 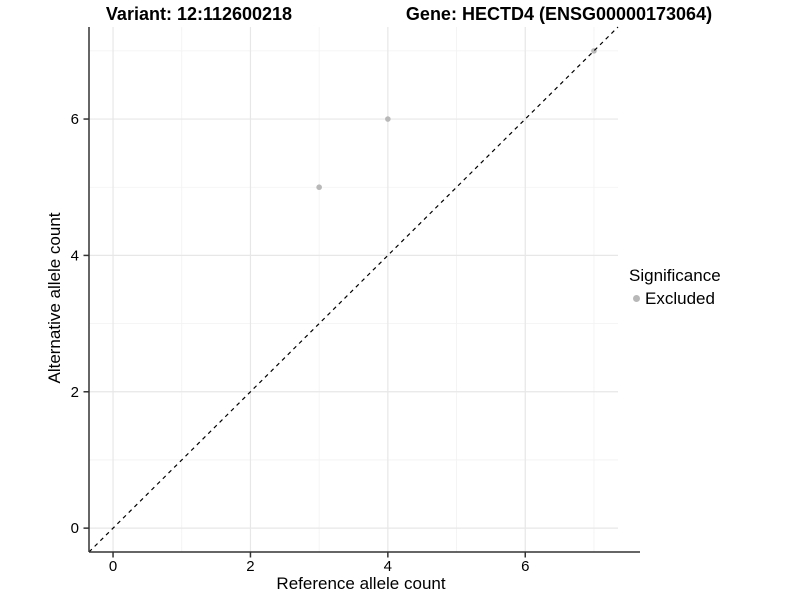 What do you see at coordinates (680, 298) in the screenshot?
I see `legend-item-label: Excluded` at bounding box center [680, 298].